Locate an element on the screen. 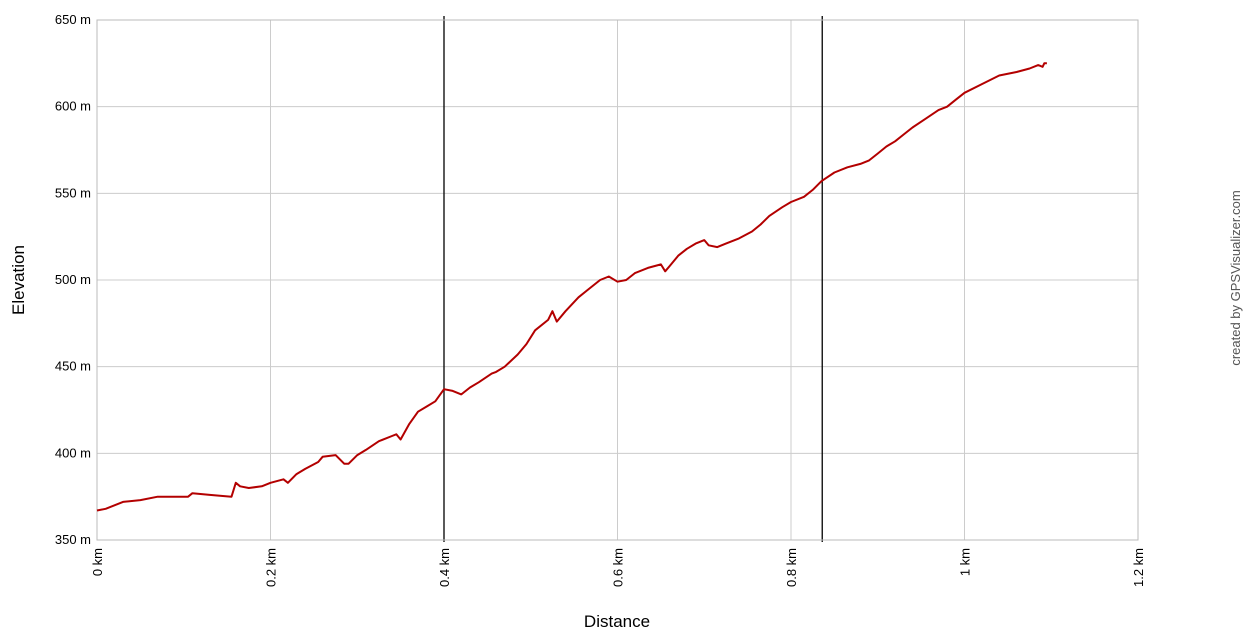 This screenshot has height=631, width=1247. y-tick-labels: 350 m 400 m 450 m 500 m 550 m 600 m 650 m is located at coordinates (73, 279).